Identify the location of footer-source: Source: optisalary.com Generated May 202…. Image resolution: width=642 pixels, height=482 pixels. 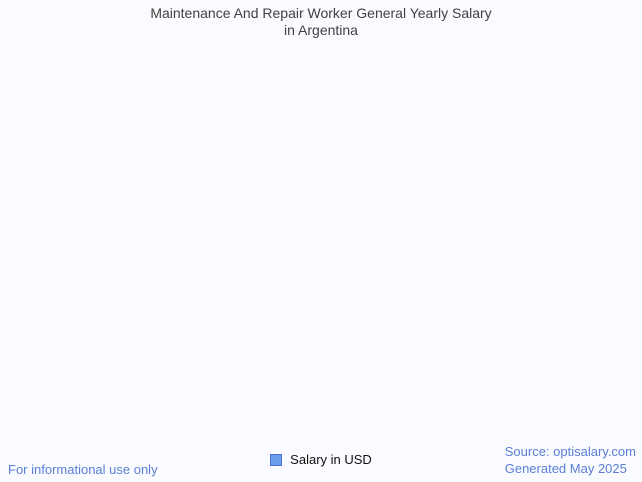
(570, 460).